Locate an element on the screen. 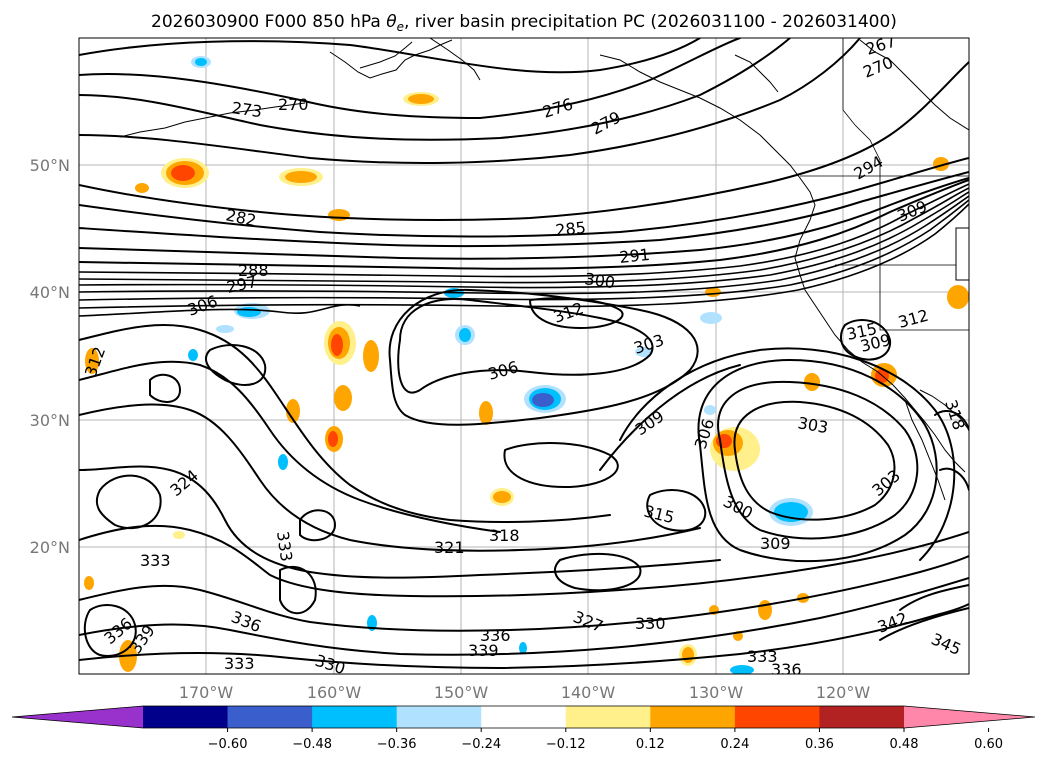 Image resolution: width=1047 pixels, height=767 pixels. colorbar-tick-label: −0.12 is located at coordinates (566, 744).